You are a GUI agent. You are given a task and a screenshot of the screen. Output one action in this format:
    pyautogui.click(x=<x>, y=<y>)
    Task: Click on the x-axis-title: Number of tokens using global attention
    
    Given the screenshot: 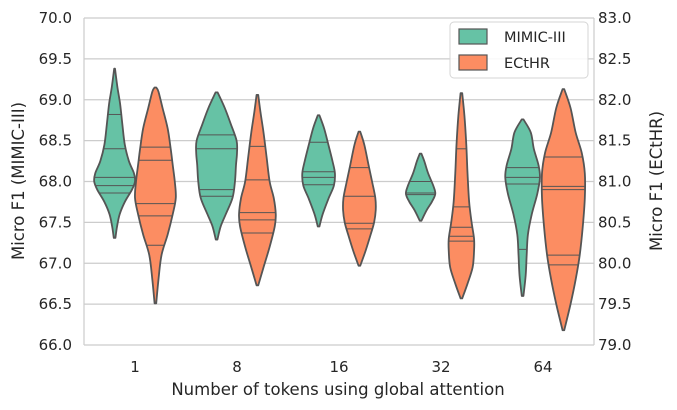 What is the action you would take?
    pyautogui.click(x=337, y=389)
    